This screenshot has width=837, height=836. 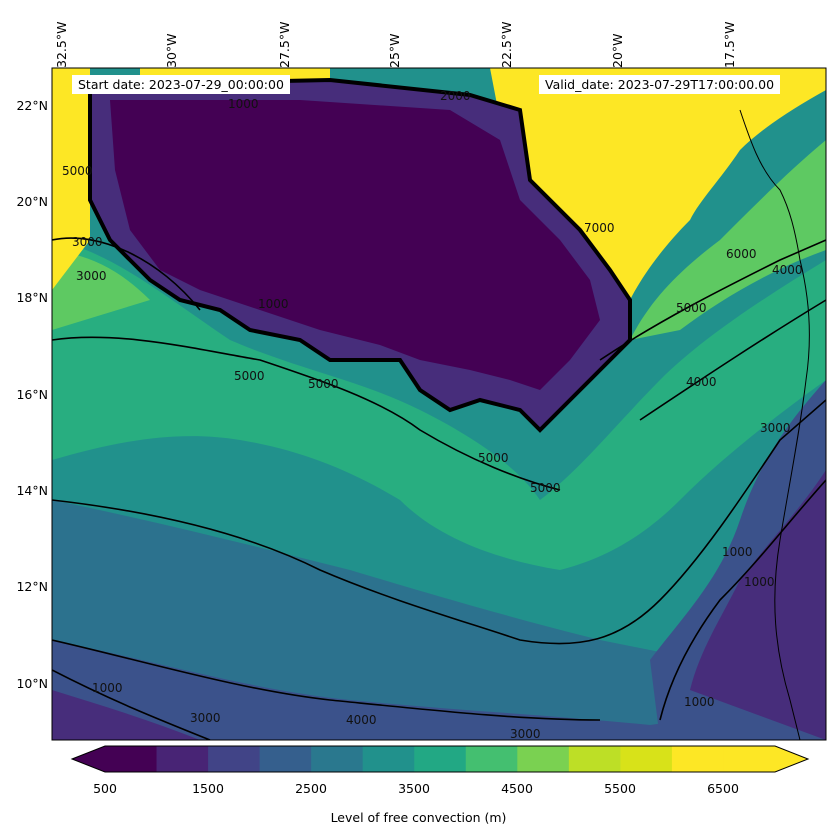 I want to click on lat-label: 12°N, so click(x=32, y=586).